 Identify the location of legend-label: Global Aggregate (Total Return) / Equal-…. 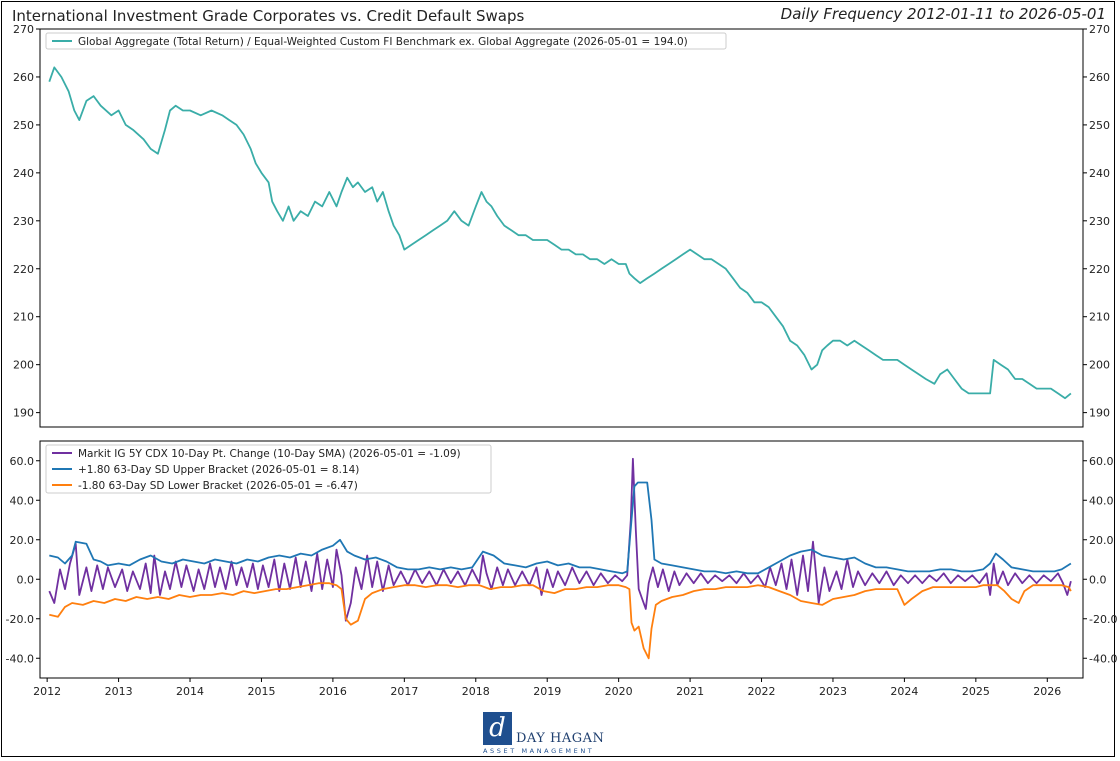
(383, 42).